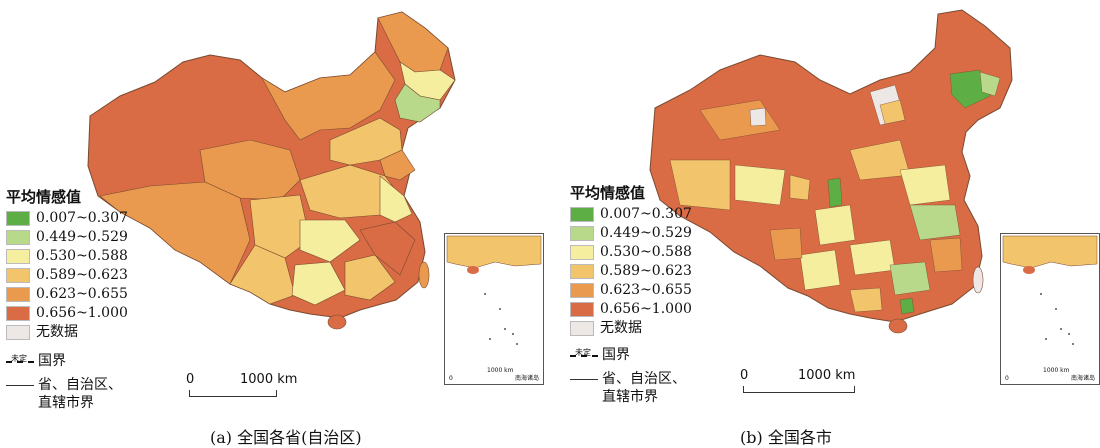  I want to click on provincial-boundary-line, so click(20, 385).